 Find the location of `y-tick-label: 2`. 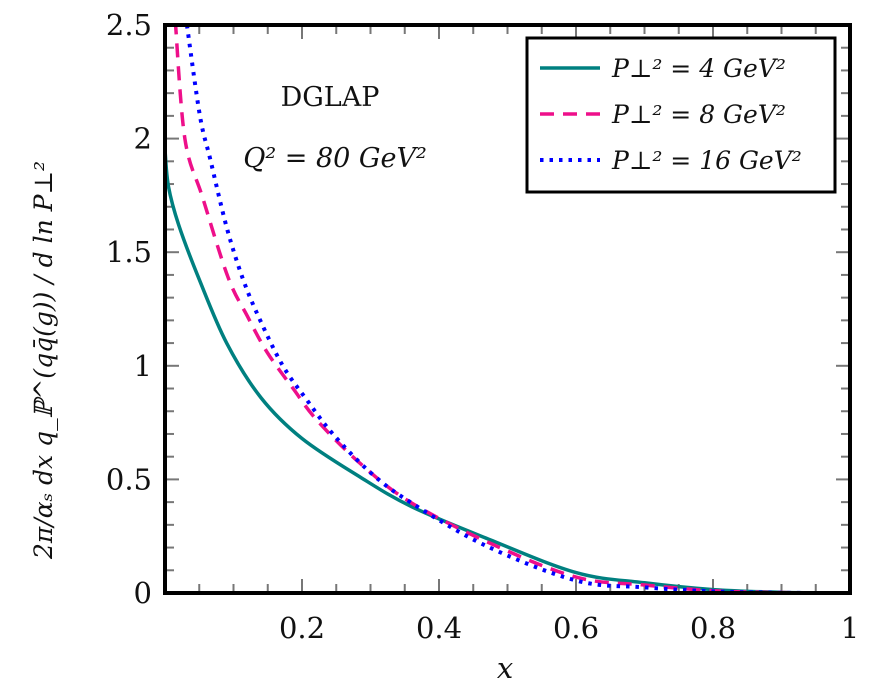

y-tick-label: 2 is located at coordinates (143, 139).